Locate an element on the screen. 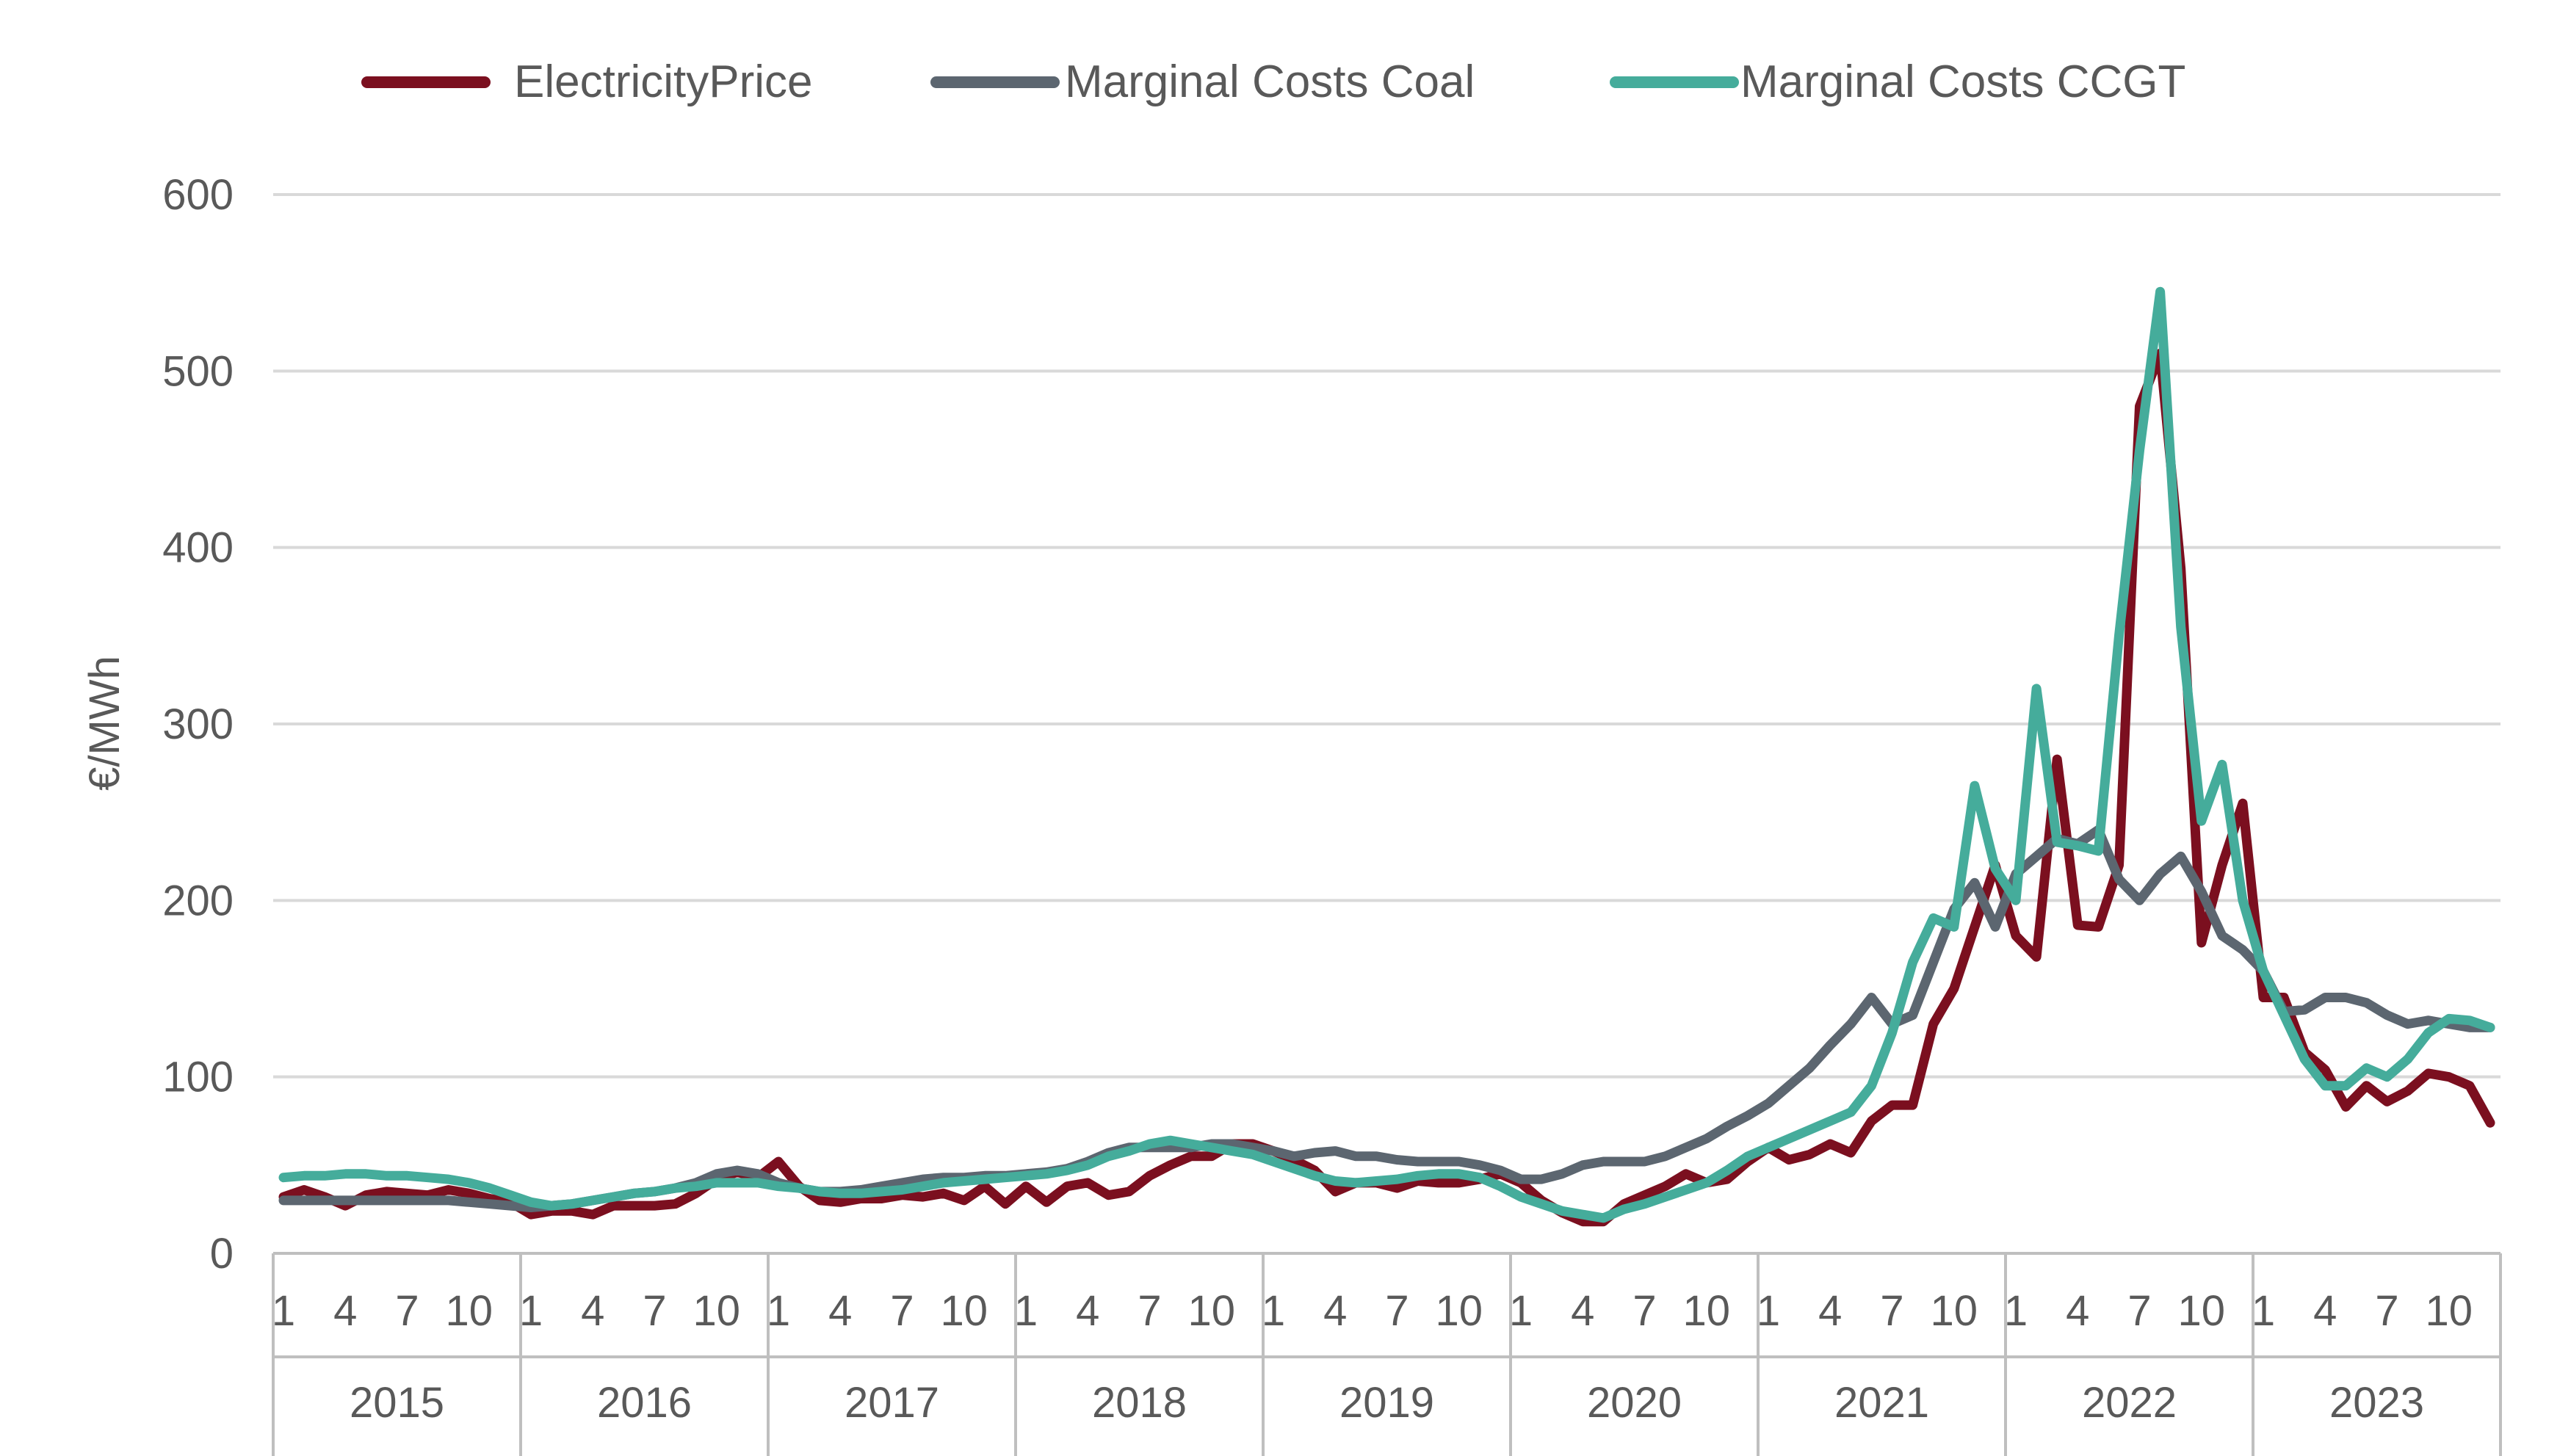  year-tick-label: 2020 is located at coordinates (1634, 1403).